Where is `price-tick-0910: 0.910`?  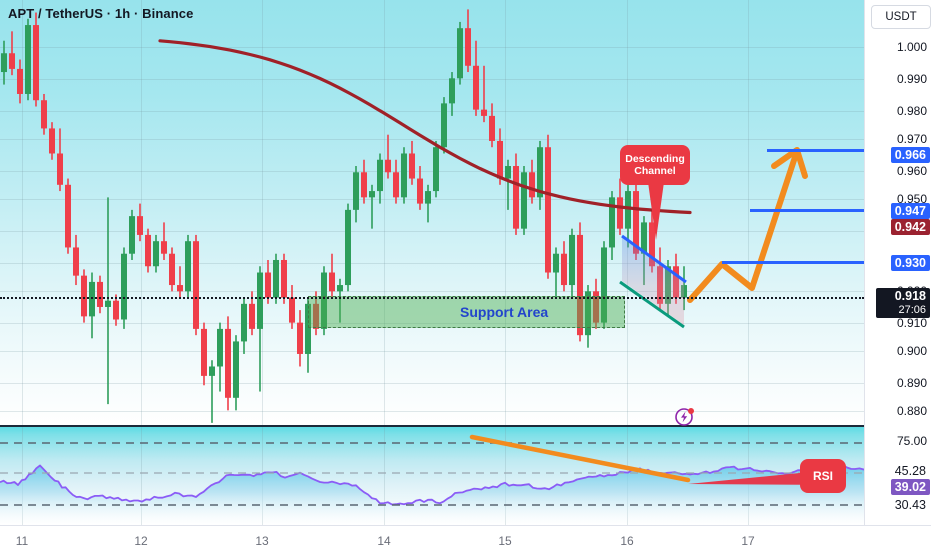
price-tick-0910: 0.910 is located at coordinates (911, 323).